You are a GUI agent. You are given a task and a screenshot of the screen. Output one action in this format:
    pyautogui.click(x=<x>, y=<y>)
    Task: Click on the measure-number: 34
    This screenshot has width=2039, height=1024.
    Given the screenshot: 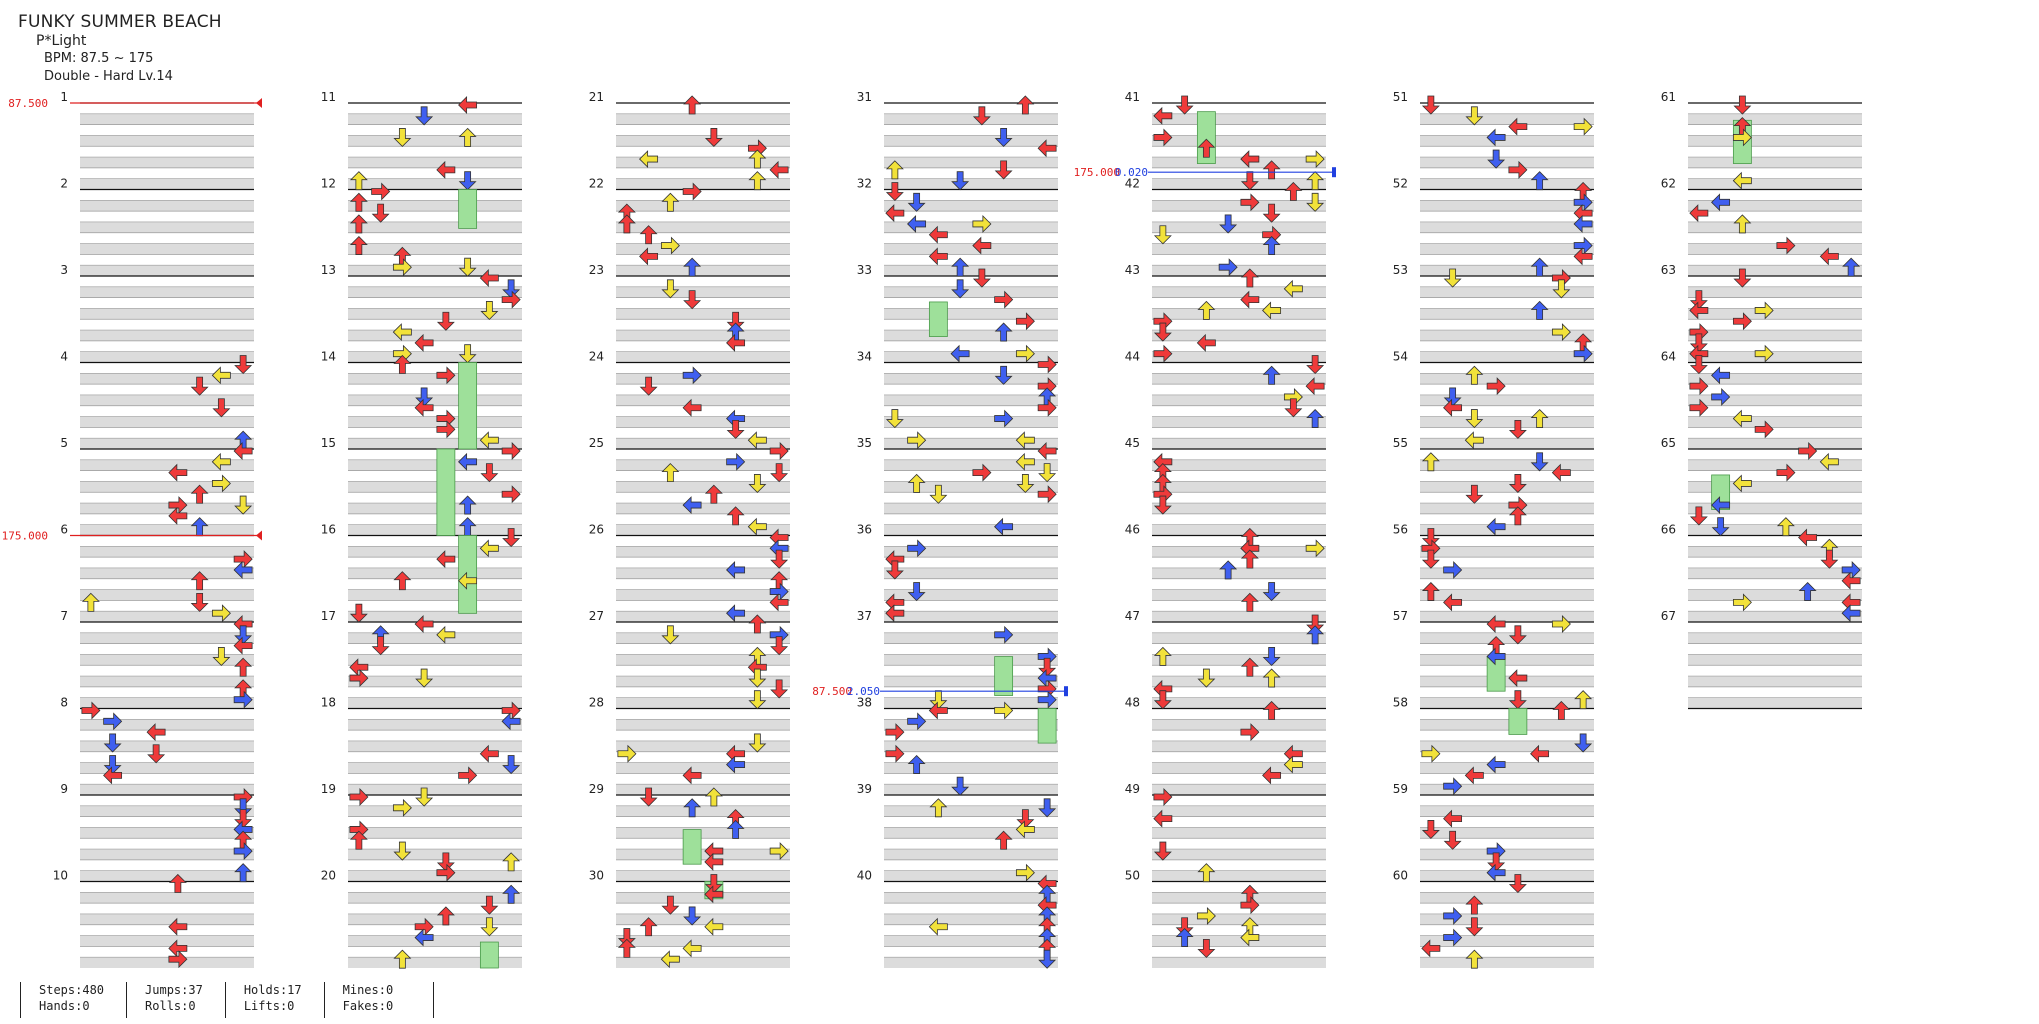 What is the action you would take?
    pyautogui.click(x=864, y=357)
    